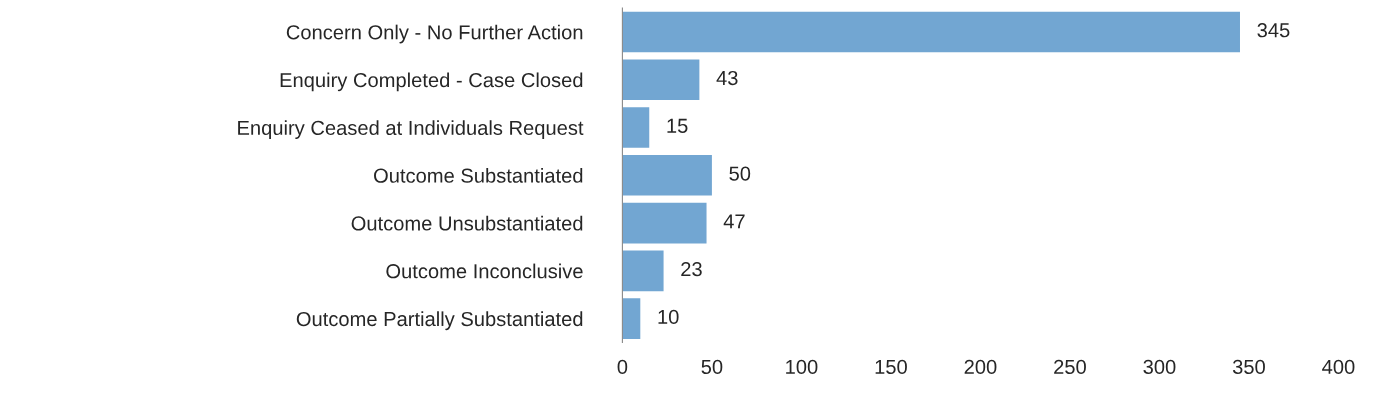 The image size is (1377, 403). Describe the element at coordinates (980, 367) in the screenshot. I see `x-tick-label: 200` at that location.